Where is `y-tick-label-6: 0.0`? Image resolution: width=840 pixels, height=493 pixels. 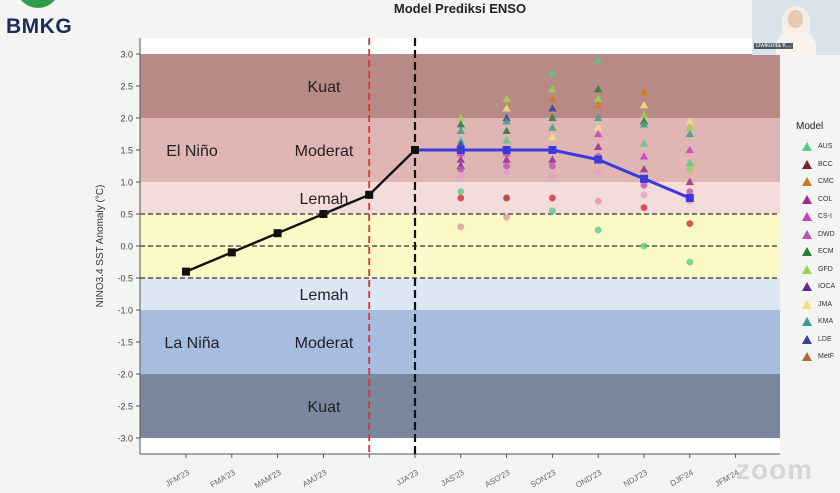
y-tick-label-6: 0.0 is located at coordinates (126, 247).